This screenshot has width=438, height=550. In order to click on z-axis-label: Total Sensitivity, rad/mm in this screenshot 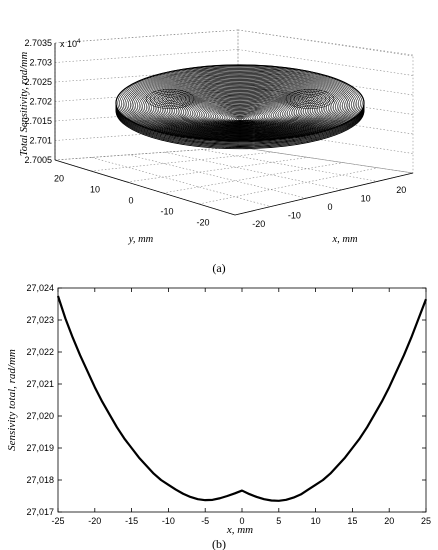, I will do `click(24, 103)`.